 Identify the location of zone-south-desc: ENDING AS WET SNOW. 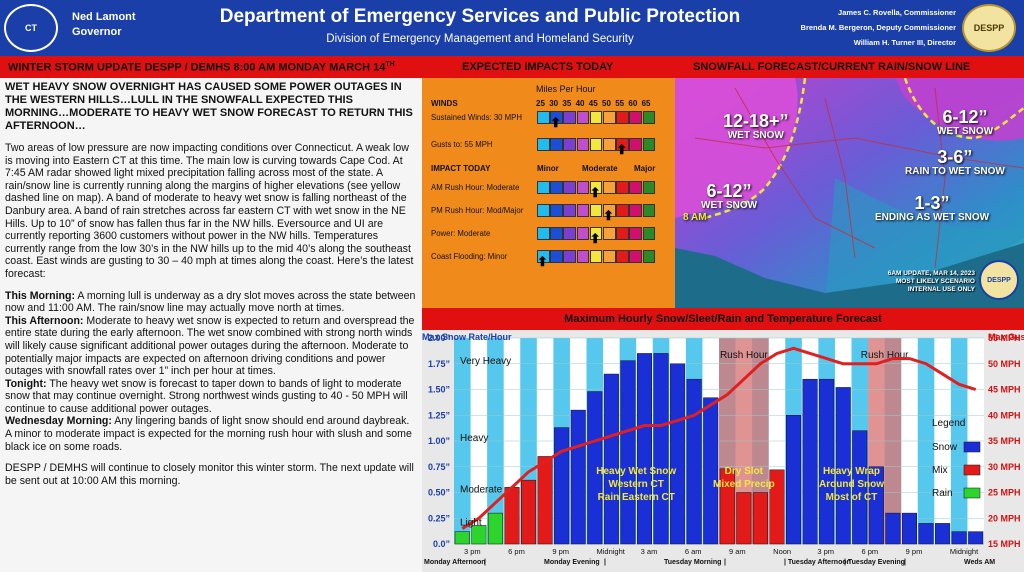
(932, 217).